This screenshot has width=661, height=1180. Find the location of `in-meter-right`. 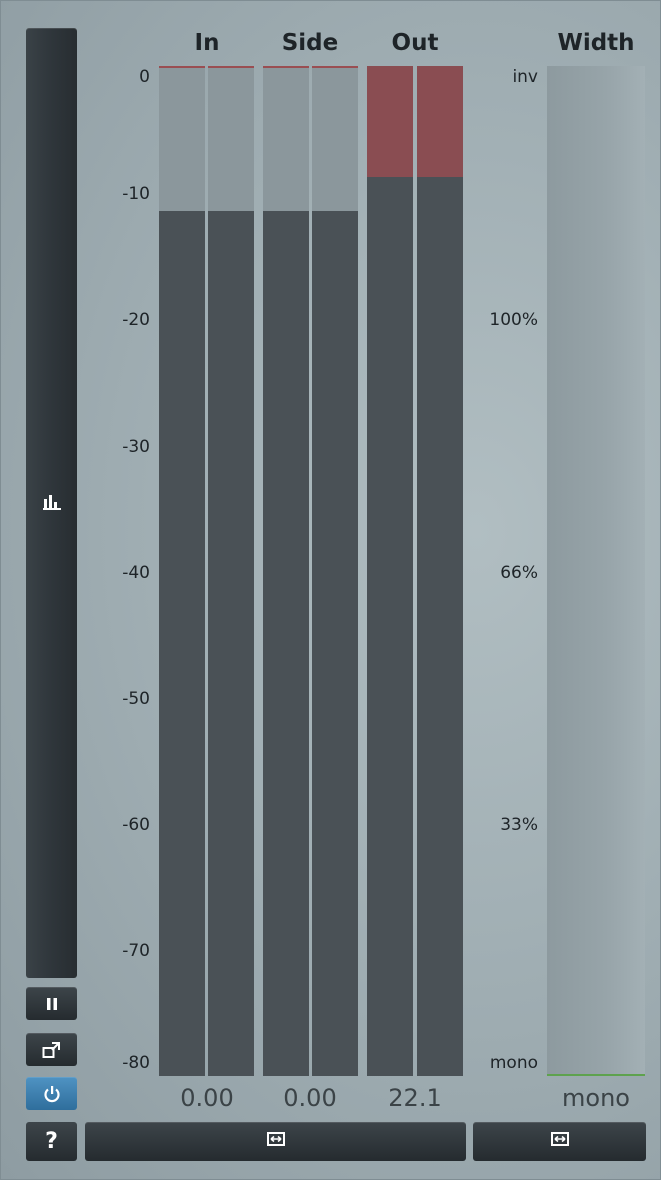

in-meter-right is located at coordinates (231, 571).